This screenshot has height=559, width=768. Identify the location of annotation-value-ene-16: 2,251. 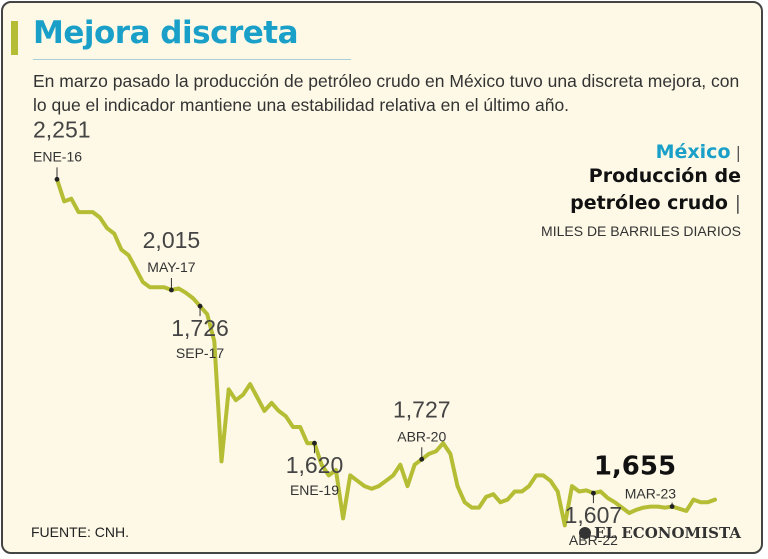
(62, 129).